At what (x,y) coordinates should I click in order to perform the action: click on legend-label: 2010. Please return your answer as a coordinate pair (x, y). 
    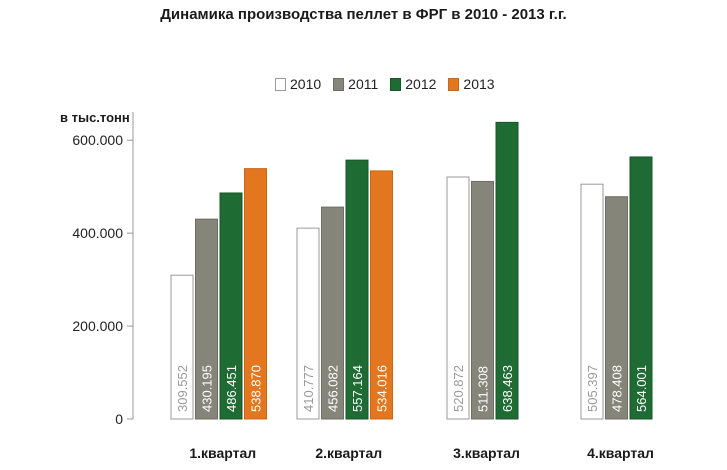
    Looking at the image, I should click on (306, 84).